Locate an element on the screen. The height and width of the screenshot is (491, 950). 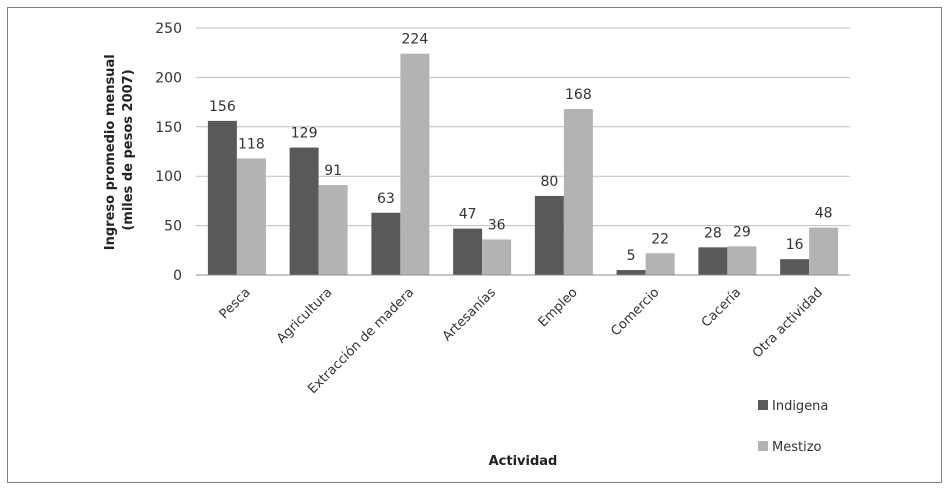
y-axis-title-line1: Ingreso promedio mensual is located at coordinates (110, 152).